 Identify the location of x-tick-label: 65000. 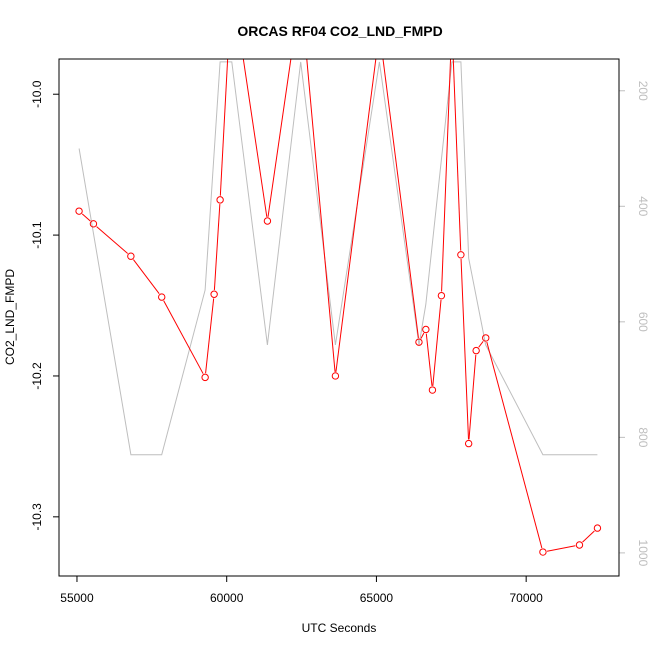
(377, 598).